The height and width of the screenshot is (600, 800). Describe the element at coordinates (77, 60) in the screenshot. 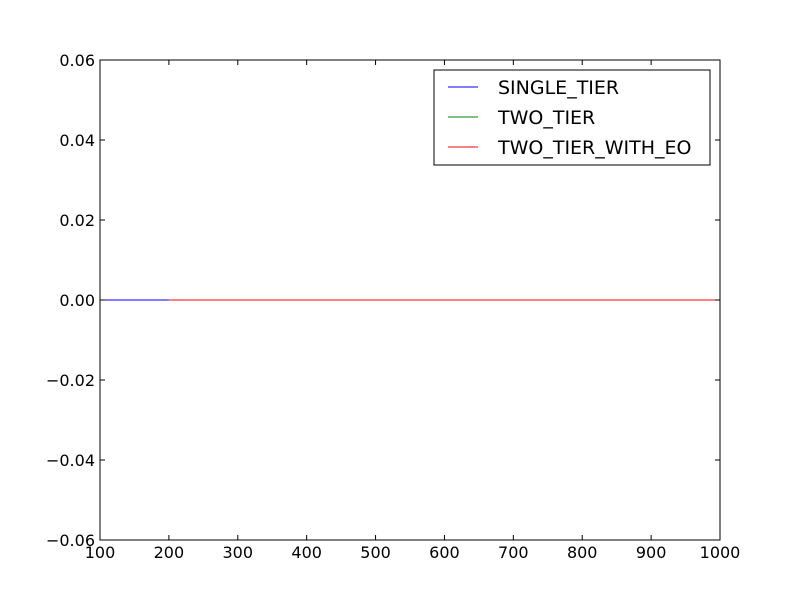

I see `y-tick-label: 0.06` at that location.